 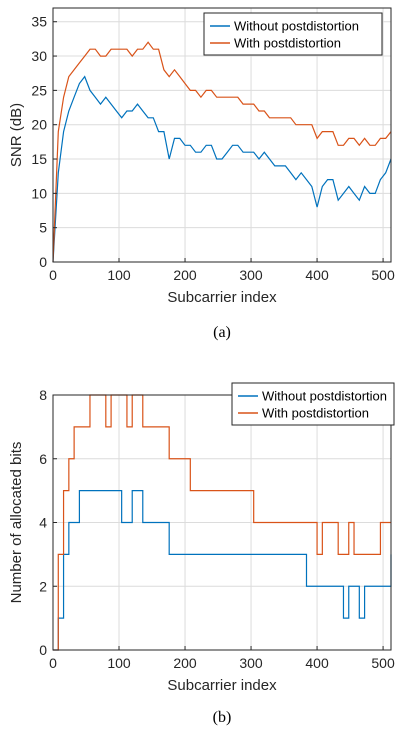 I want to click on y-tick-label: 25, so click(x=39, y=90).